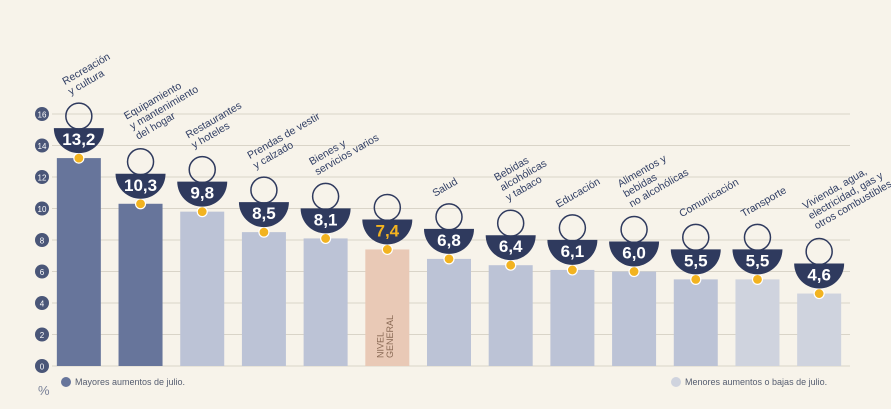  What do you see at coordinates (653, 178) in the screenshot?
I see `x-tick-label: Alimentos ybebidasno alcohólicas` at bounding box center [653, 178].